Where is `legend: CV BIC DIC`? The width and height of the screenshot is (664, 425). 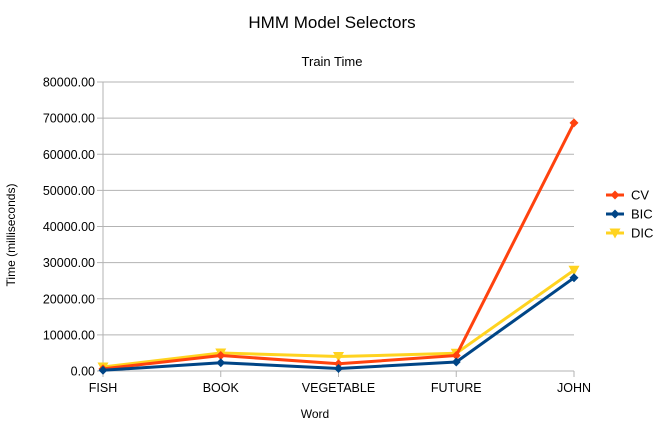 legend: CV BIC DIC is located at coordinates (629, 214).